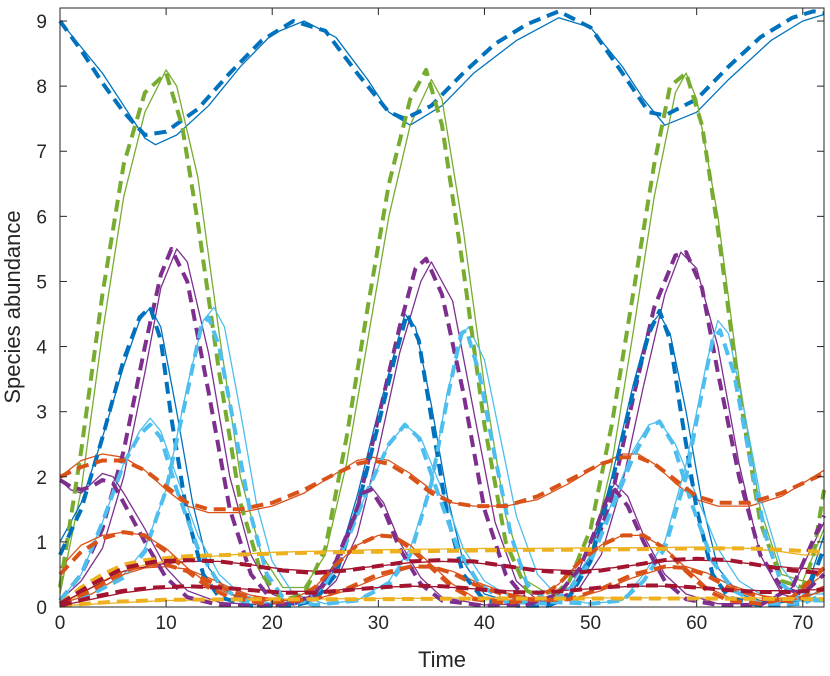 Image resolution: width=830 pixels, height=676 pixels. Describe the element at coordinates (442, 483) in the screenshot. I see `series-line-orange-top-data` at that location.